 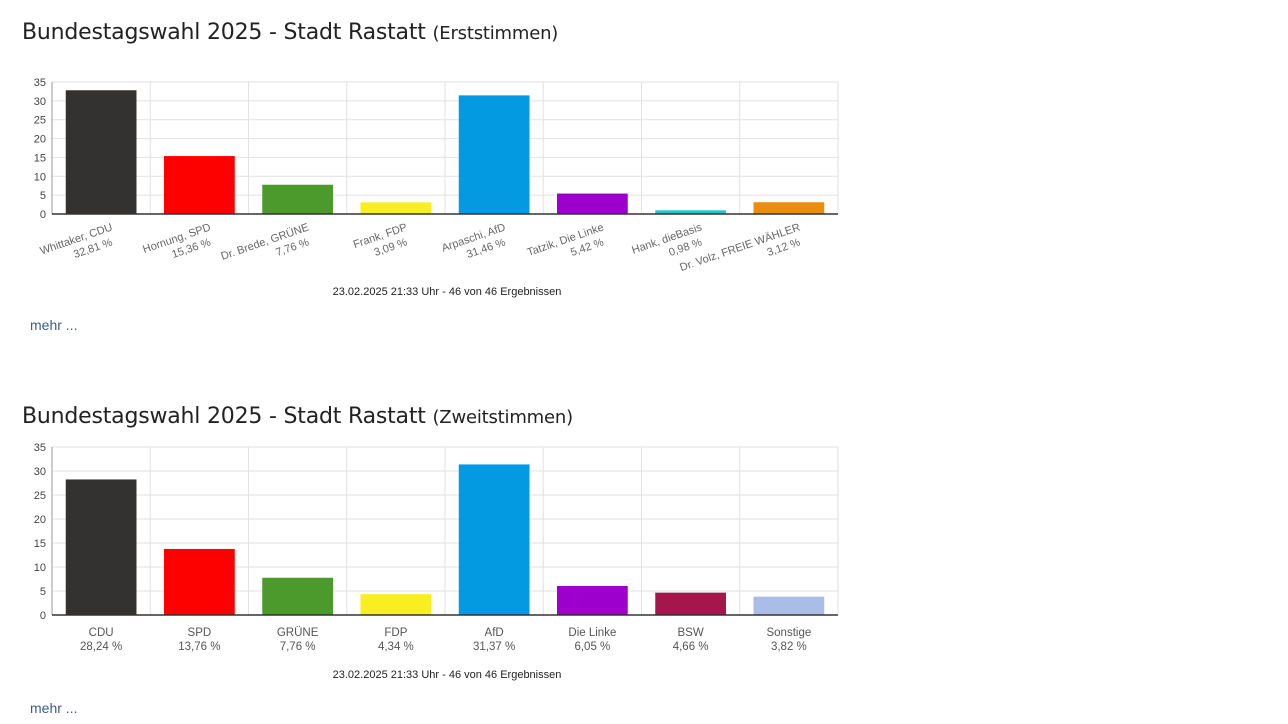 I want to click on x-tick-label: CDU, so click(x=101, y=633).